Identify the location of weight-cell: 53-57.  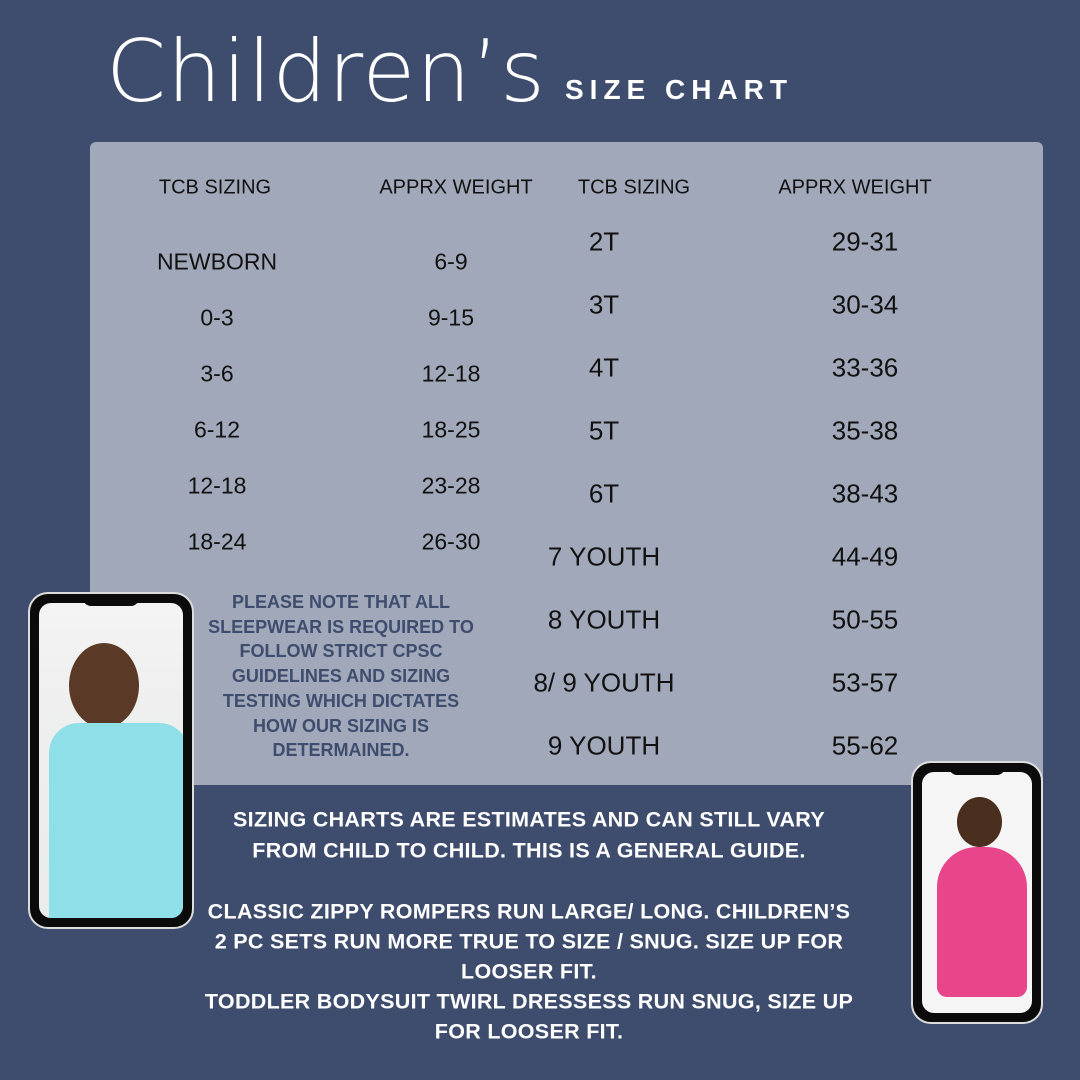
(865, 682).